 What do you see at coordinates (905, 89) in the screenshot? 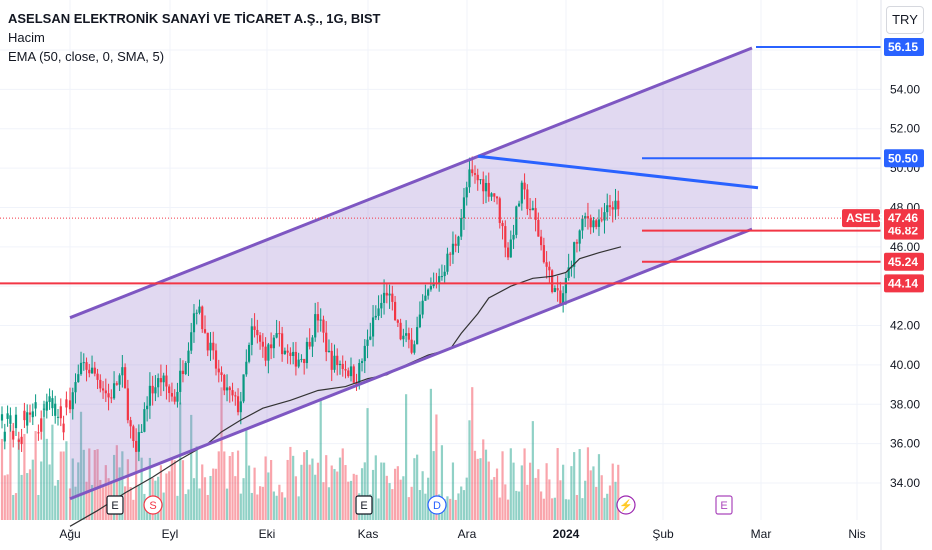
I see `price-tick-label: 54.00` at bounding box center [905, 89].